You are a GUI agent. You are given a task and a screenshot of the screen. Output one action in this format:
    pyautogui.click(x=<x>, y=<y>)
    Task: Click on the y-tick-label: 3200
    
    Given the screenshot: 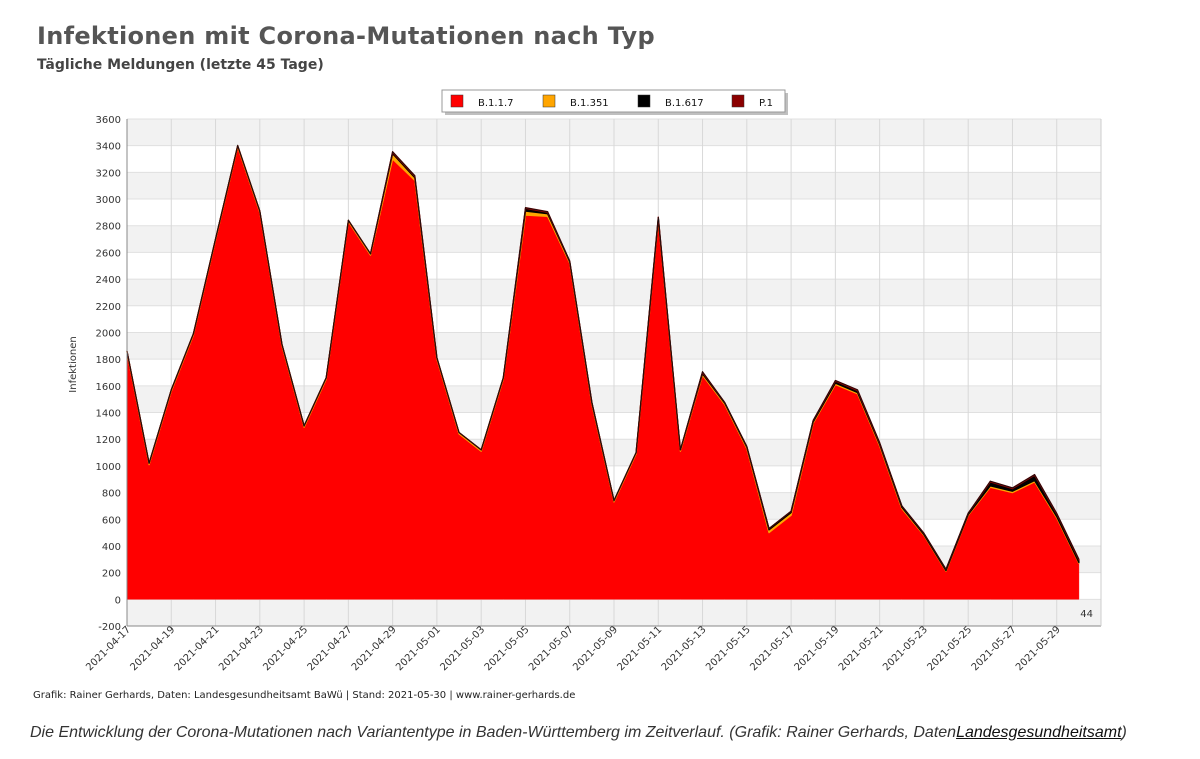 What is the action you would take?
    pyautogui.click(x=108, y=173)
    